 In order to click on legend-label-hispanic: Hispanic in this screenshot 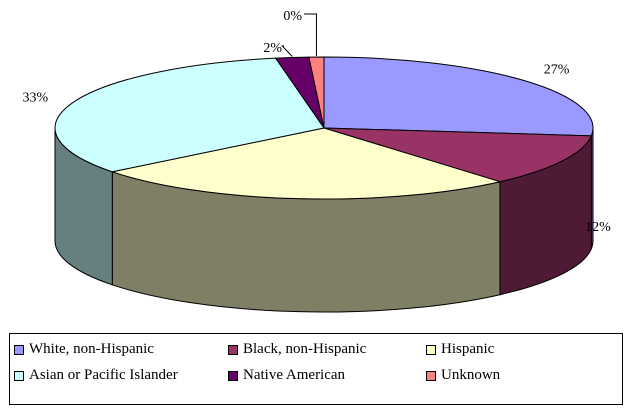, I will do `click(468, 349)`.